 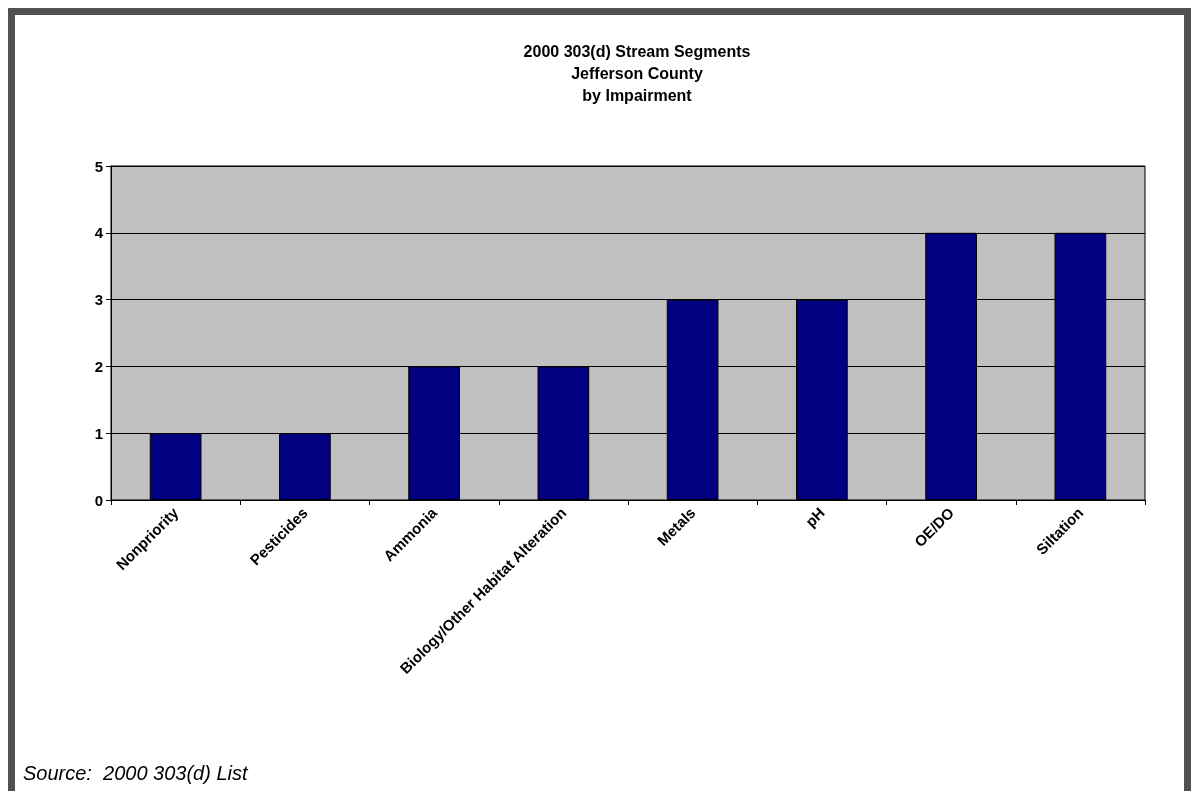 What do you see at coordinates (98, 366) in the screenshot?
I see `y-tick-label: 2` at bounding box center [98, 366].